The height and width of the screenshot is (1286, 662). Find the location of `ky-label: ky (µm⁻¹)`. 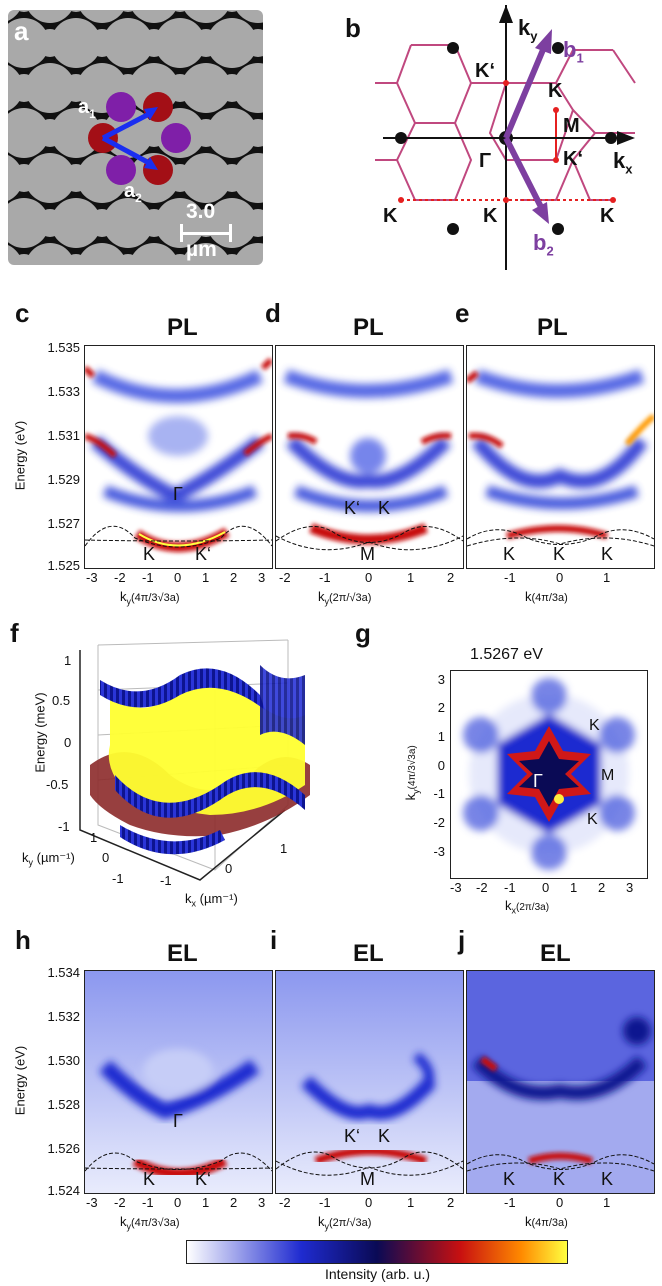

ky-label: ky (µm⁻¹) is located at coordinates (48, 859).